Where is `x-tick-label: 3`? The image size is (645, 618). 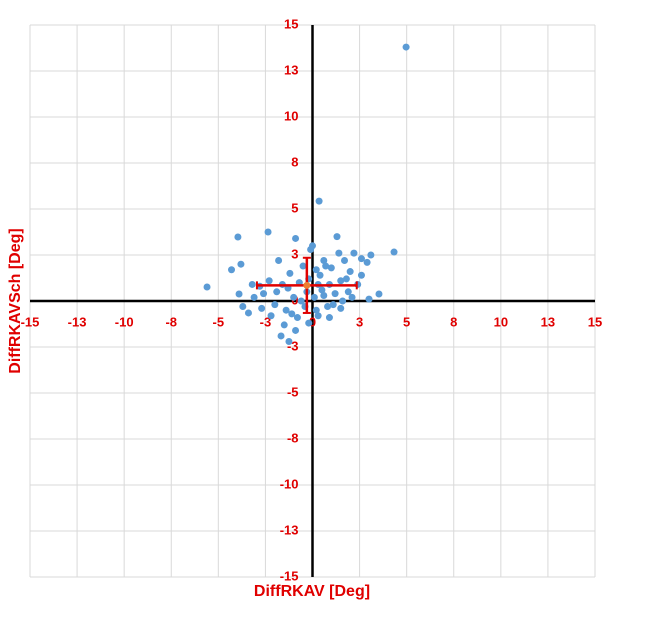 x-tick-label: 3 is located at coordinates (359, 321).